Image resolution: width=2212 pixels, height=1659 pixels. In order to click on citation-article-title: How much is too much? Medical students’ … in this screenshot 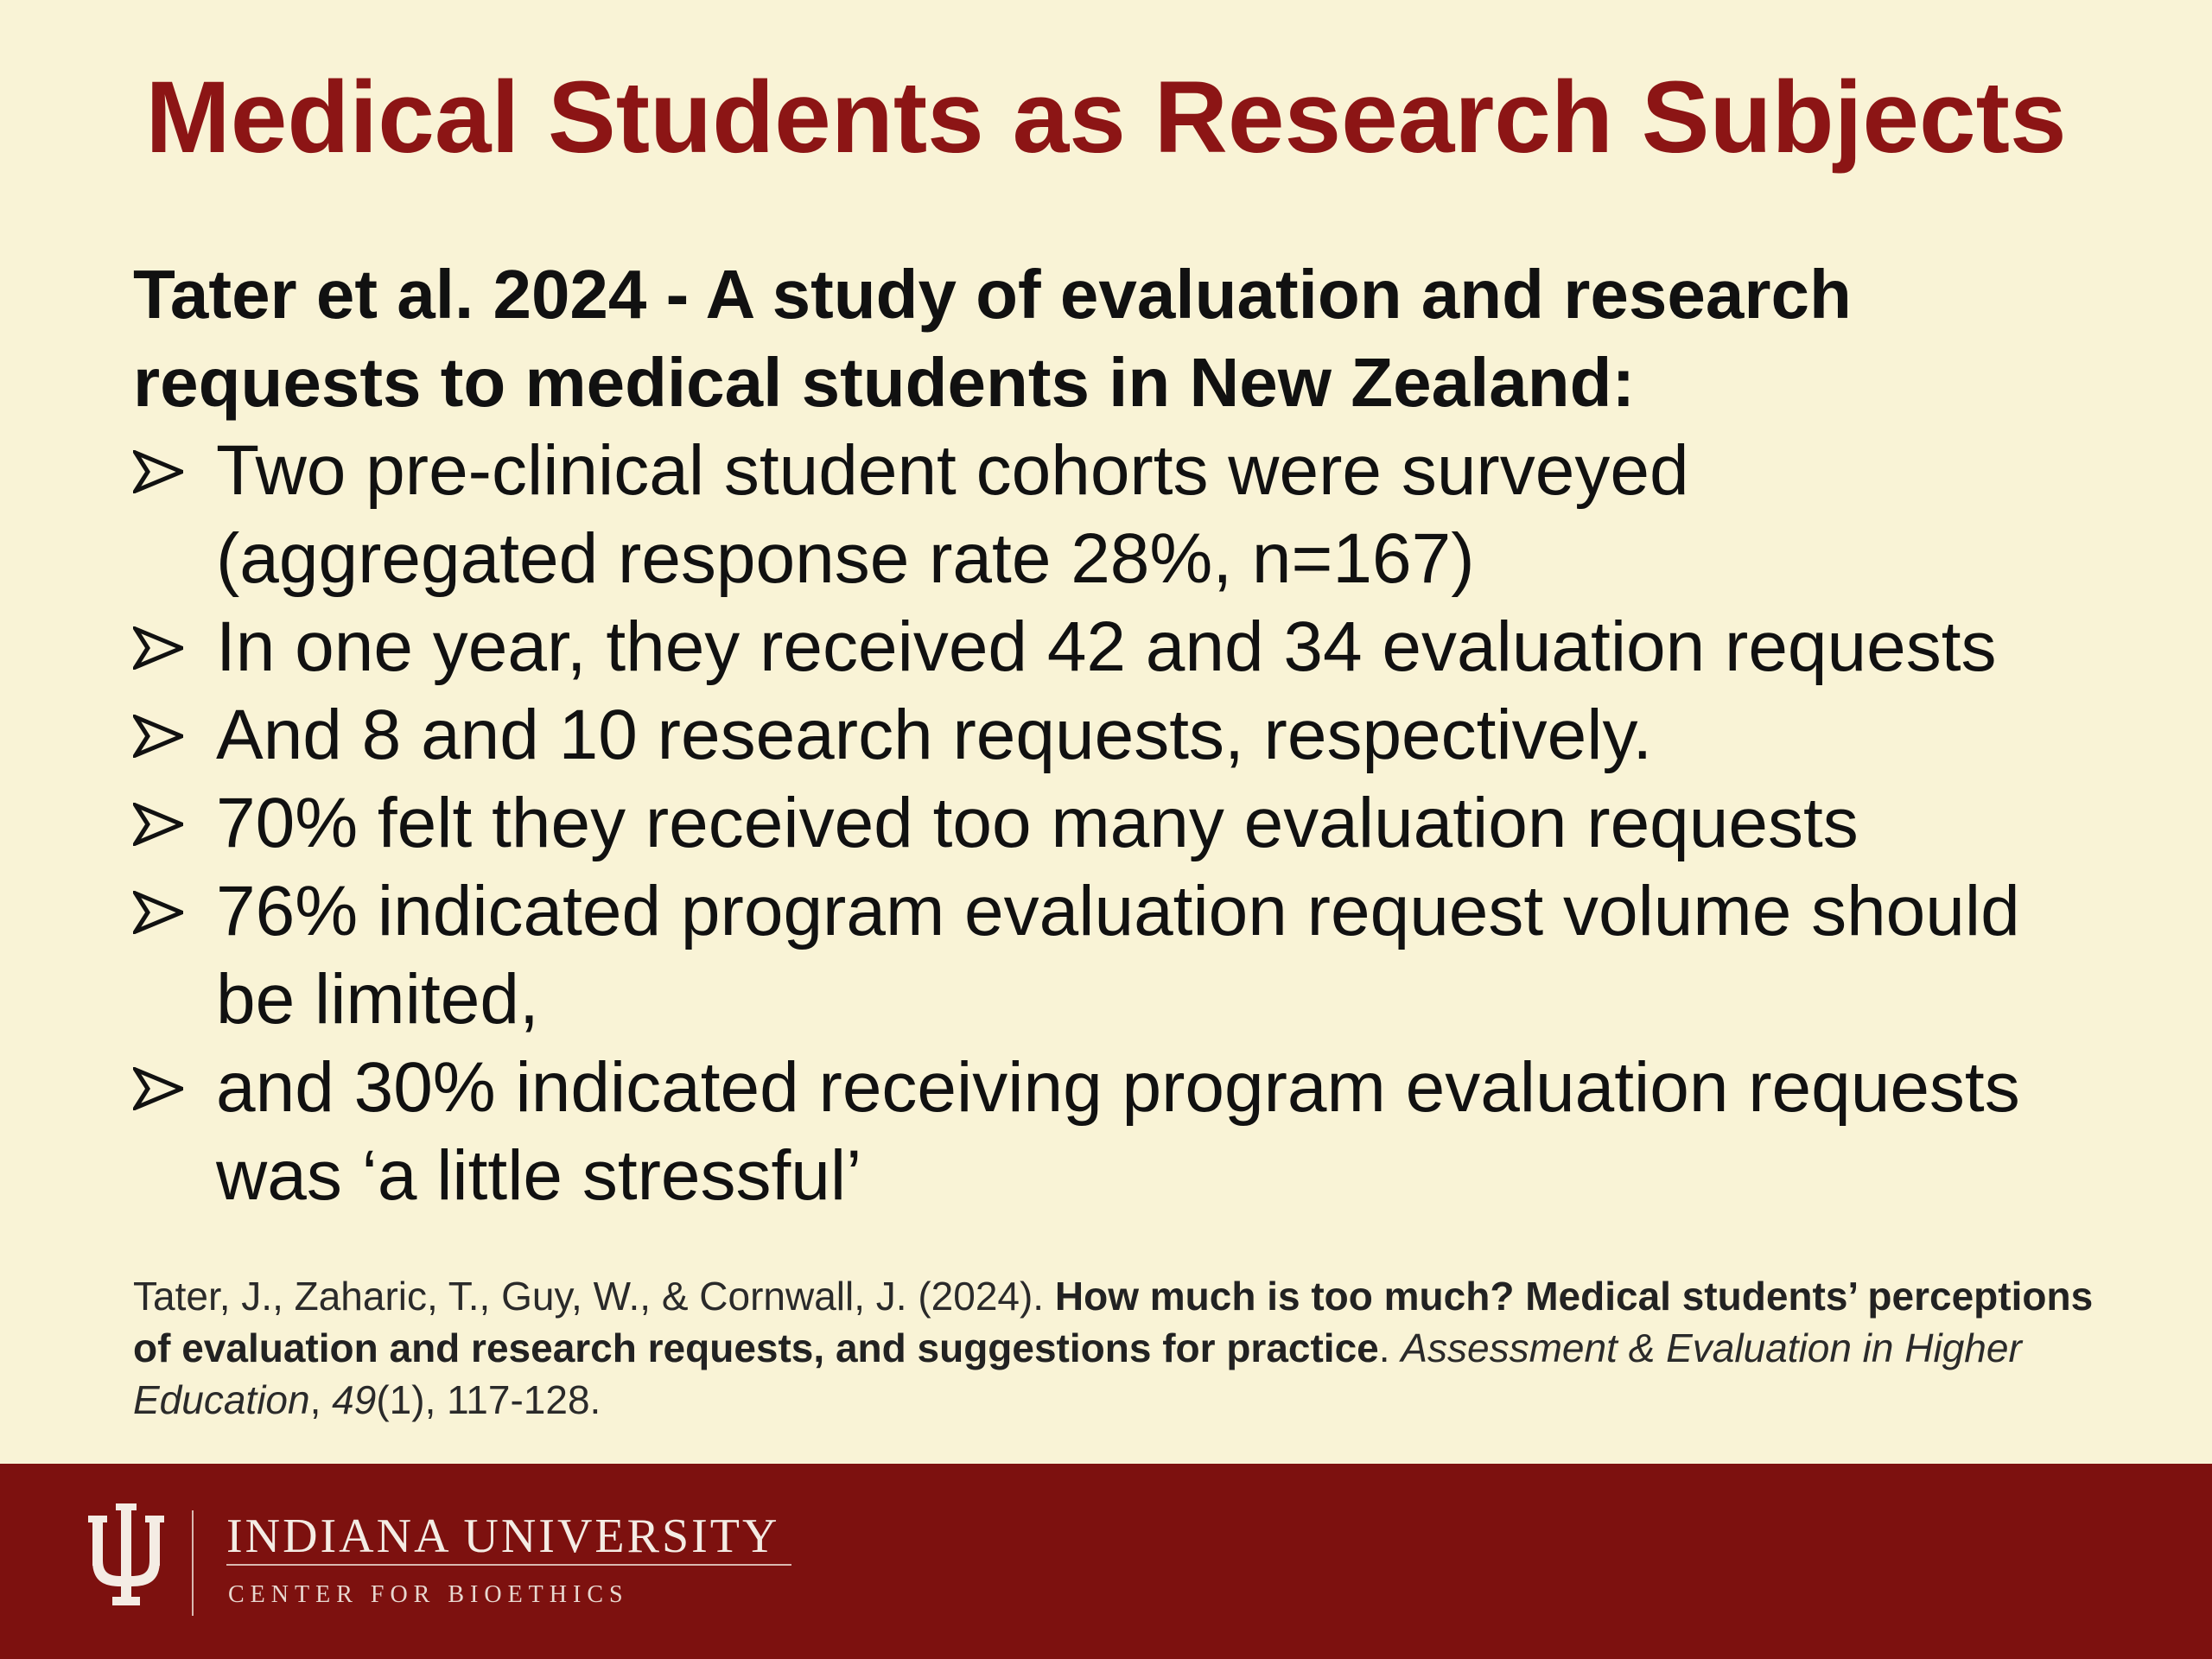, I will do `click(1113, 1322)`.